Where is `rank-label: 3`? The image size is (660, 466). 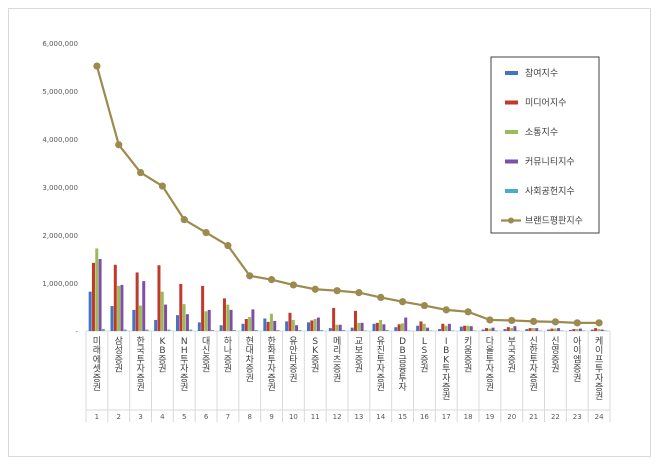 rank-label: 3 is located at coordinates (140, 417).